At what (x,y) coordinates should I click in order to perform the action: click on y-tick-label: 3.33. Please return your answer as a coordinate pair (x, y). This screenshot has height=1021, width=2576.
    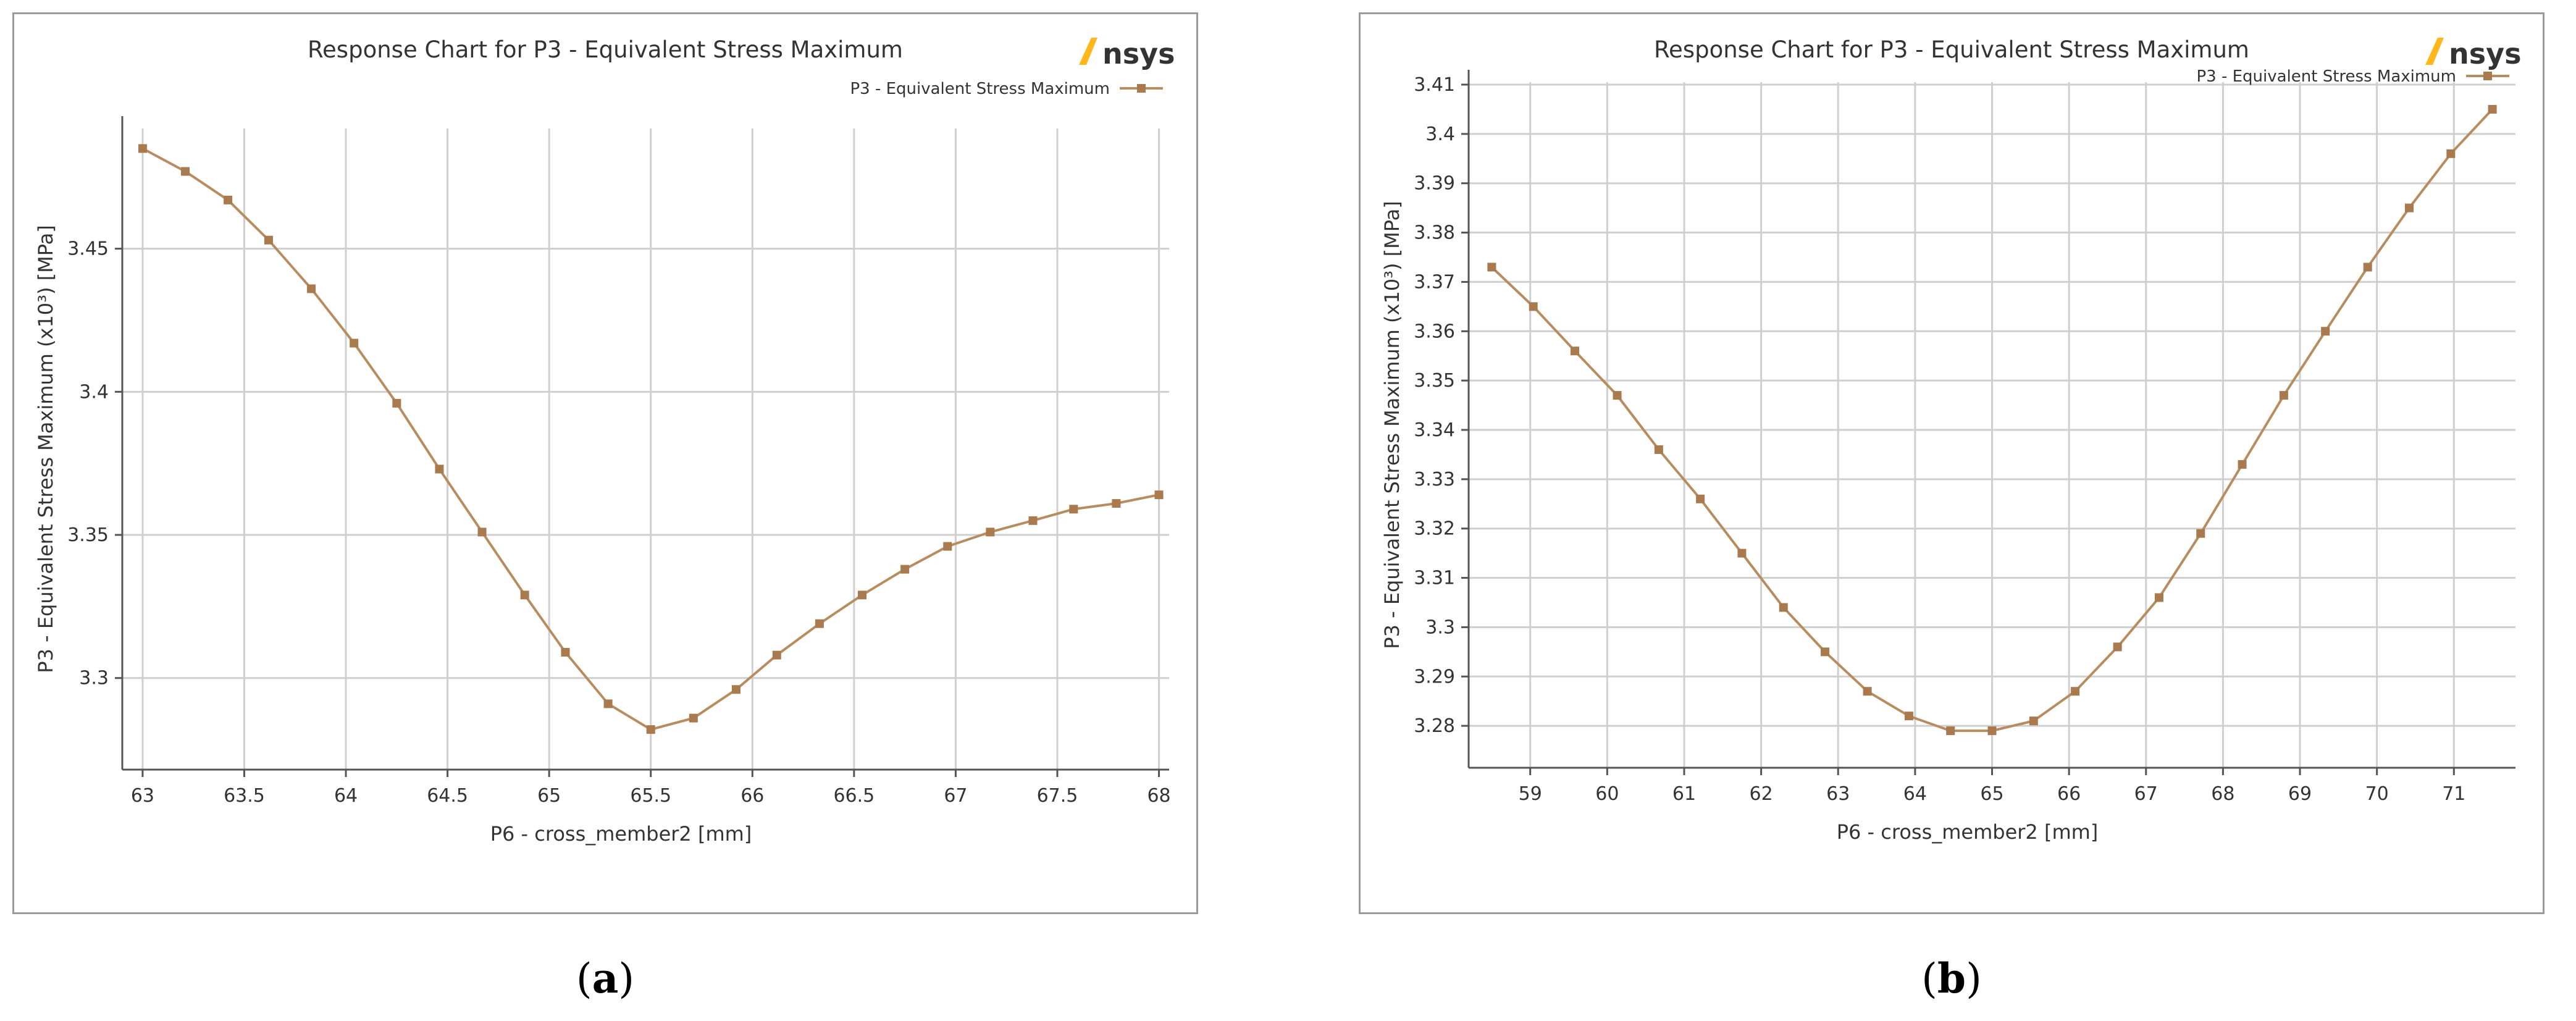
    Looking at the image, I should click on (1435, 480).